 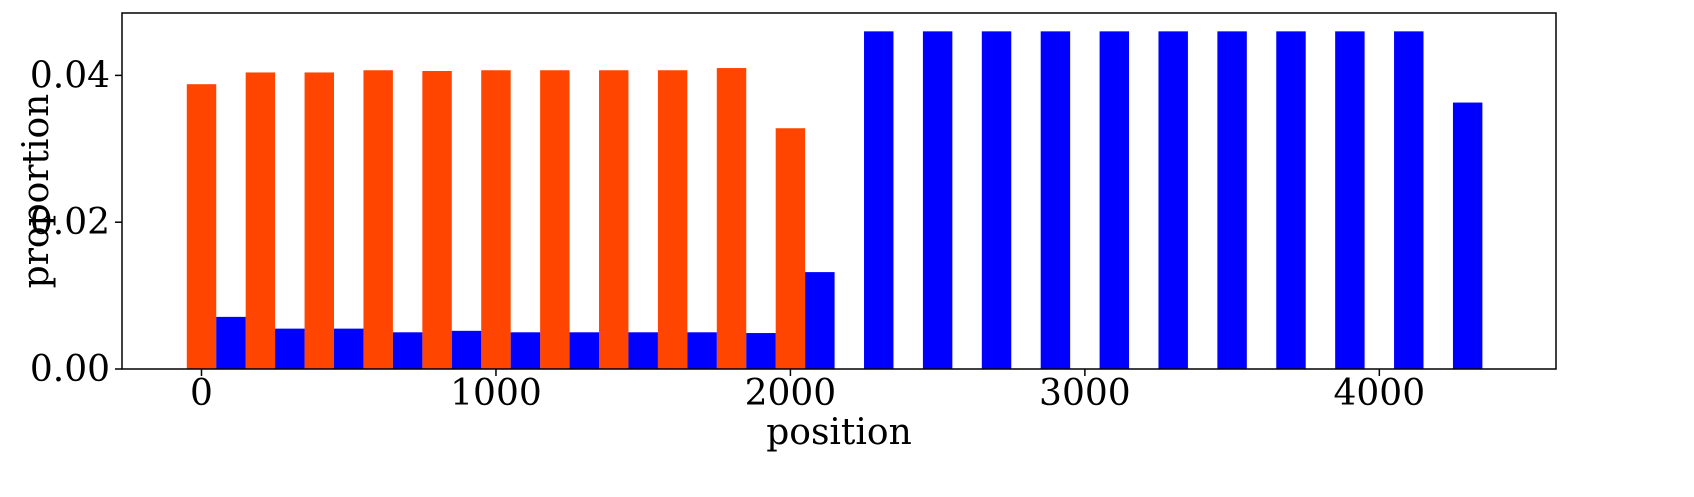 I want to click on y-tick-label: 0.04, so click(x=70, y=75).